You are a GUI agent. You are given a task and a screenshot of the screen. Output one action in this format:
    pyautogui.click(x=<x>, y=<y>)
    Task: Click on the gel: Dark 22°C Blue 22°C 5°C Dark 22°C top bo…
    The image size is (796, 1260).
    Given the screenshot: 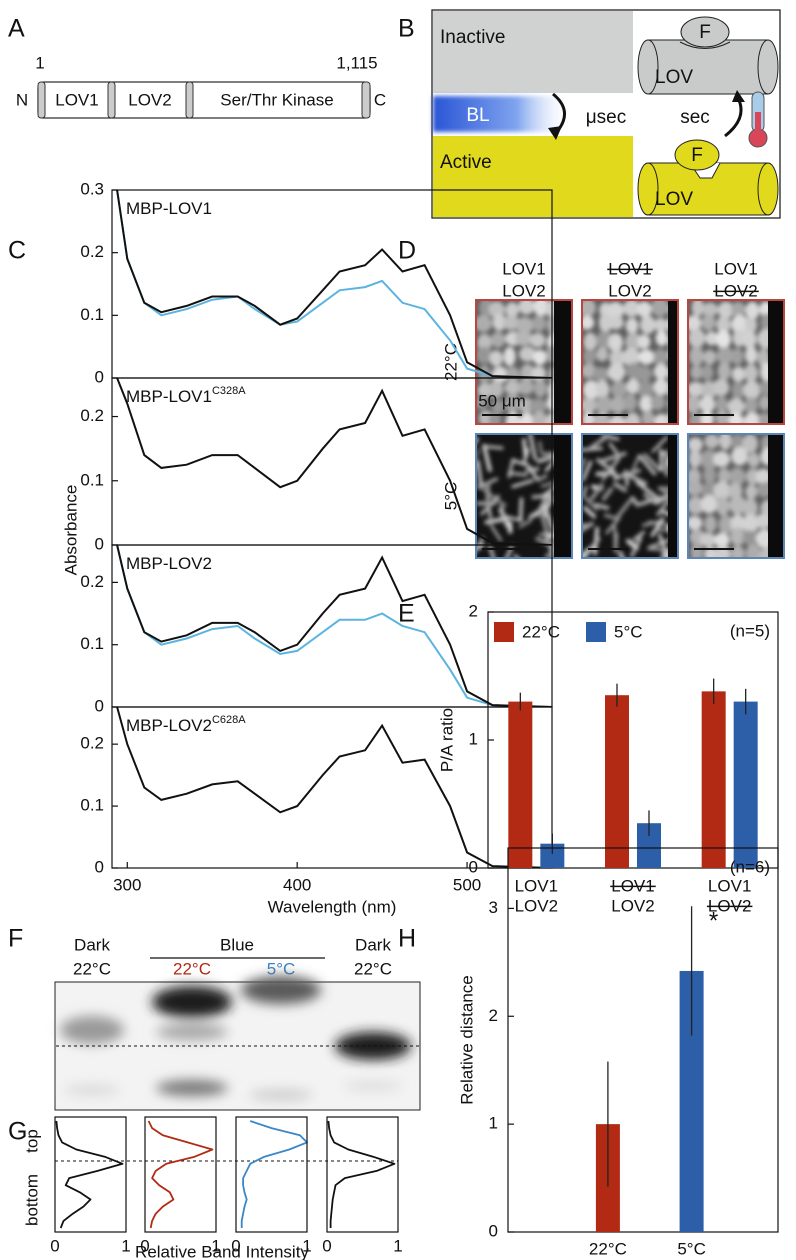 What is the action you would take?
    pyautogui.click(x=221, y=1097)
    